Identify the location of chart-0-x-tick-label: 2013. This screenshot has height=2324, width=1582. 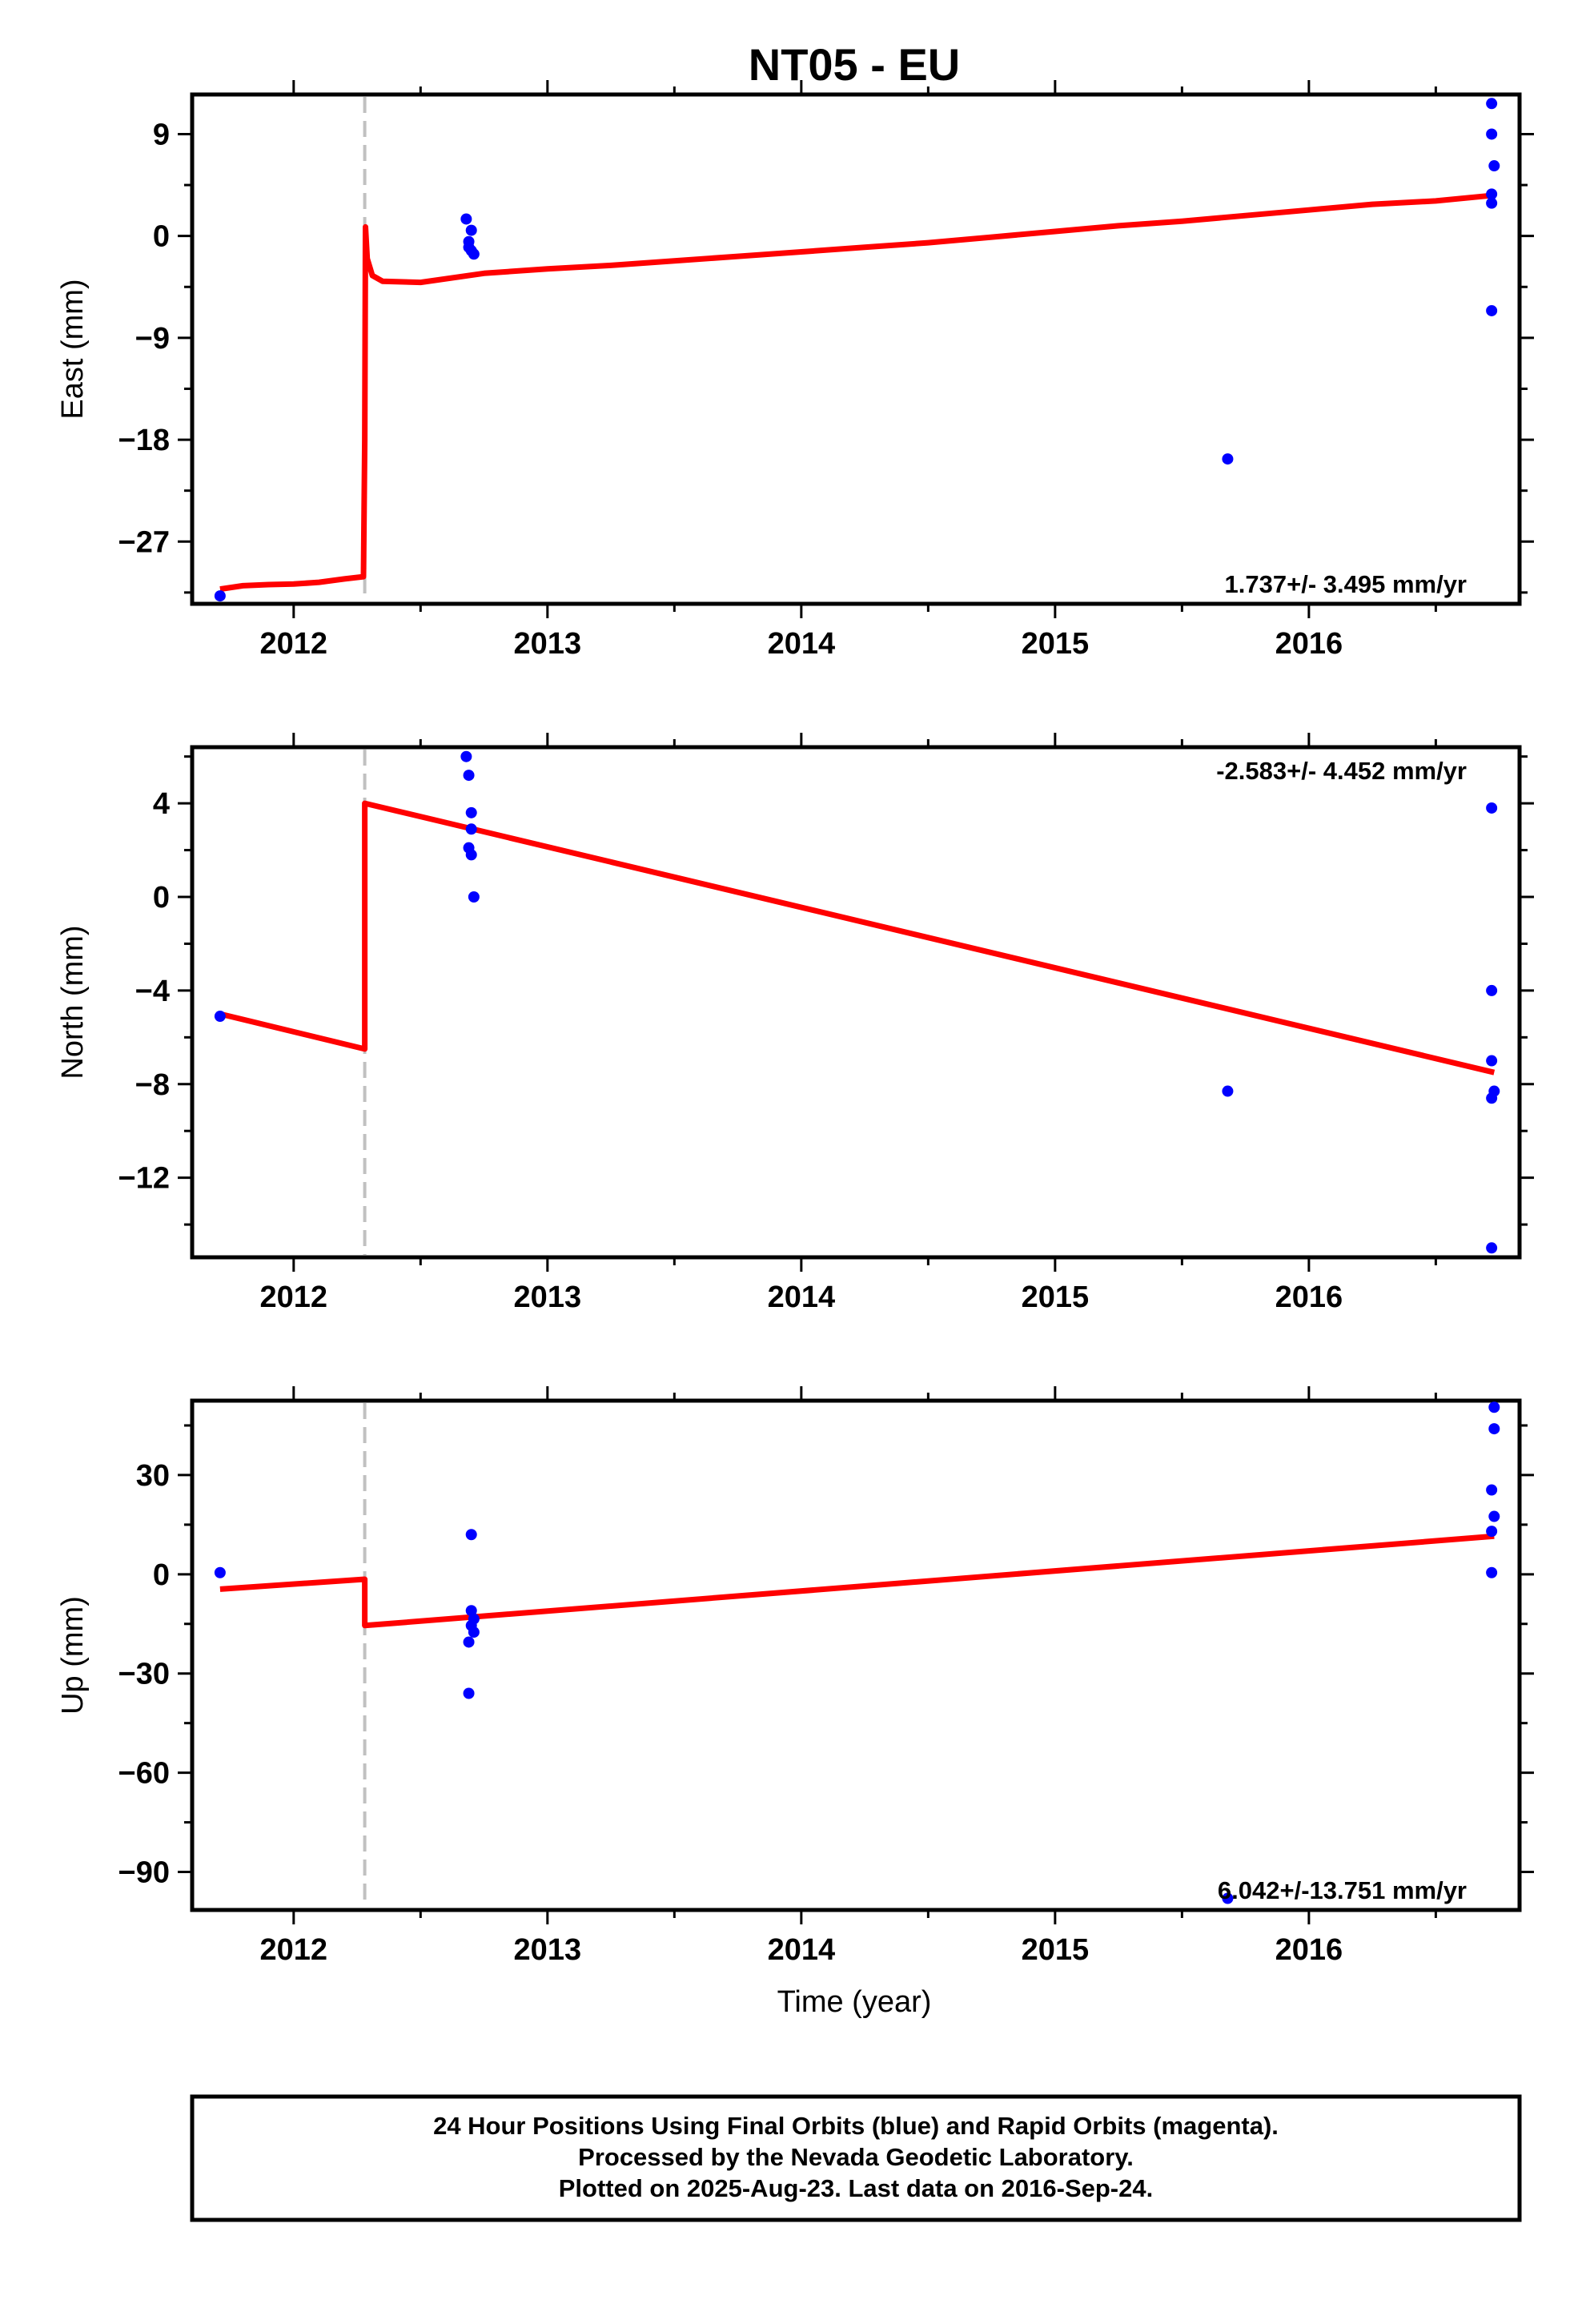
(548, 644).